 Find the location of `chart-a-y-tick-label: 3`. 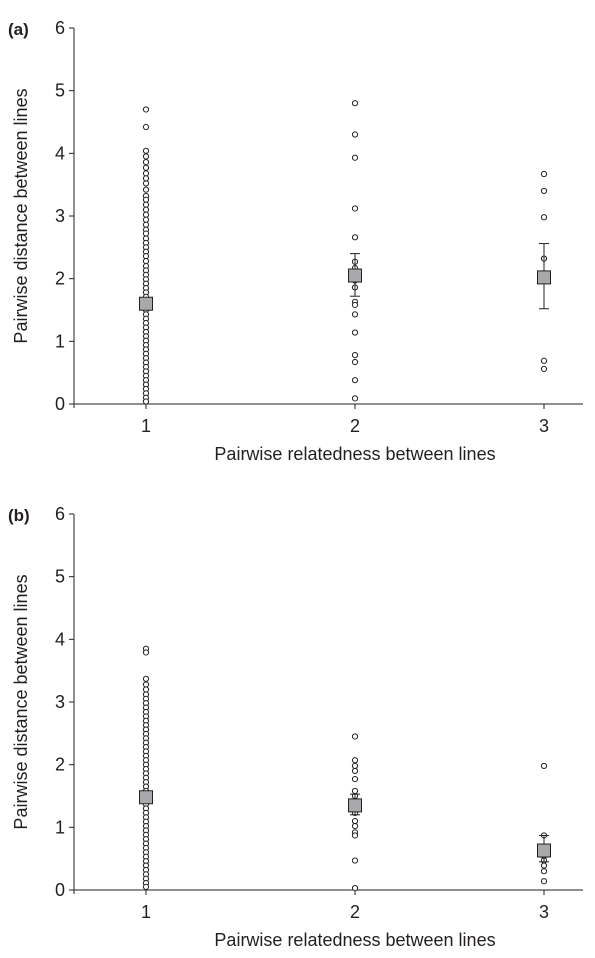

chart-a-y-tick-label: 3 is located at coordinates (60, 216).